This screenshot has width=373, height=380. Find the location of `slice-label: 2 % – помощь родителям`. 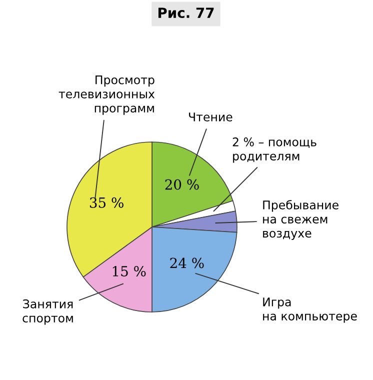

slice-label: 2 % – помощь родителям is located at coordinates (274, 150).